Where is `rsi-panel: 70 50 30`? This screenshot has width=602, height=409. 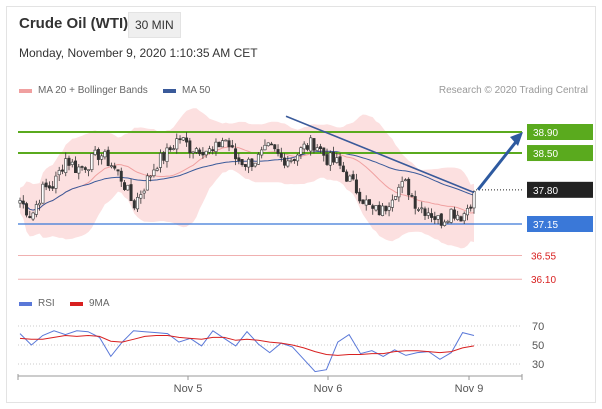
rsi-panel: 70 50 30 is located at coordinates (281, 347).